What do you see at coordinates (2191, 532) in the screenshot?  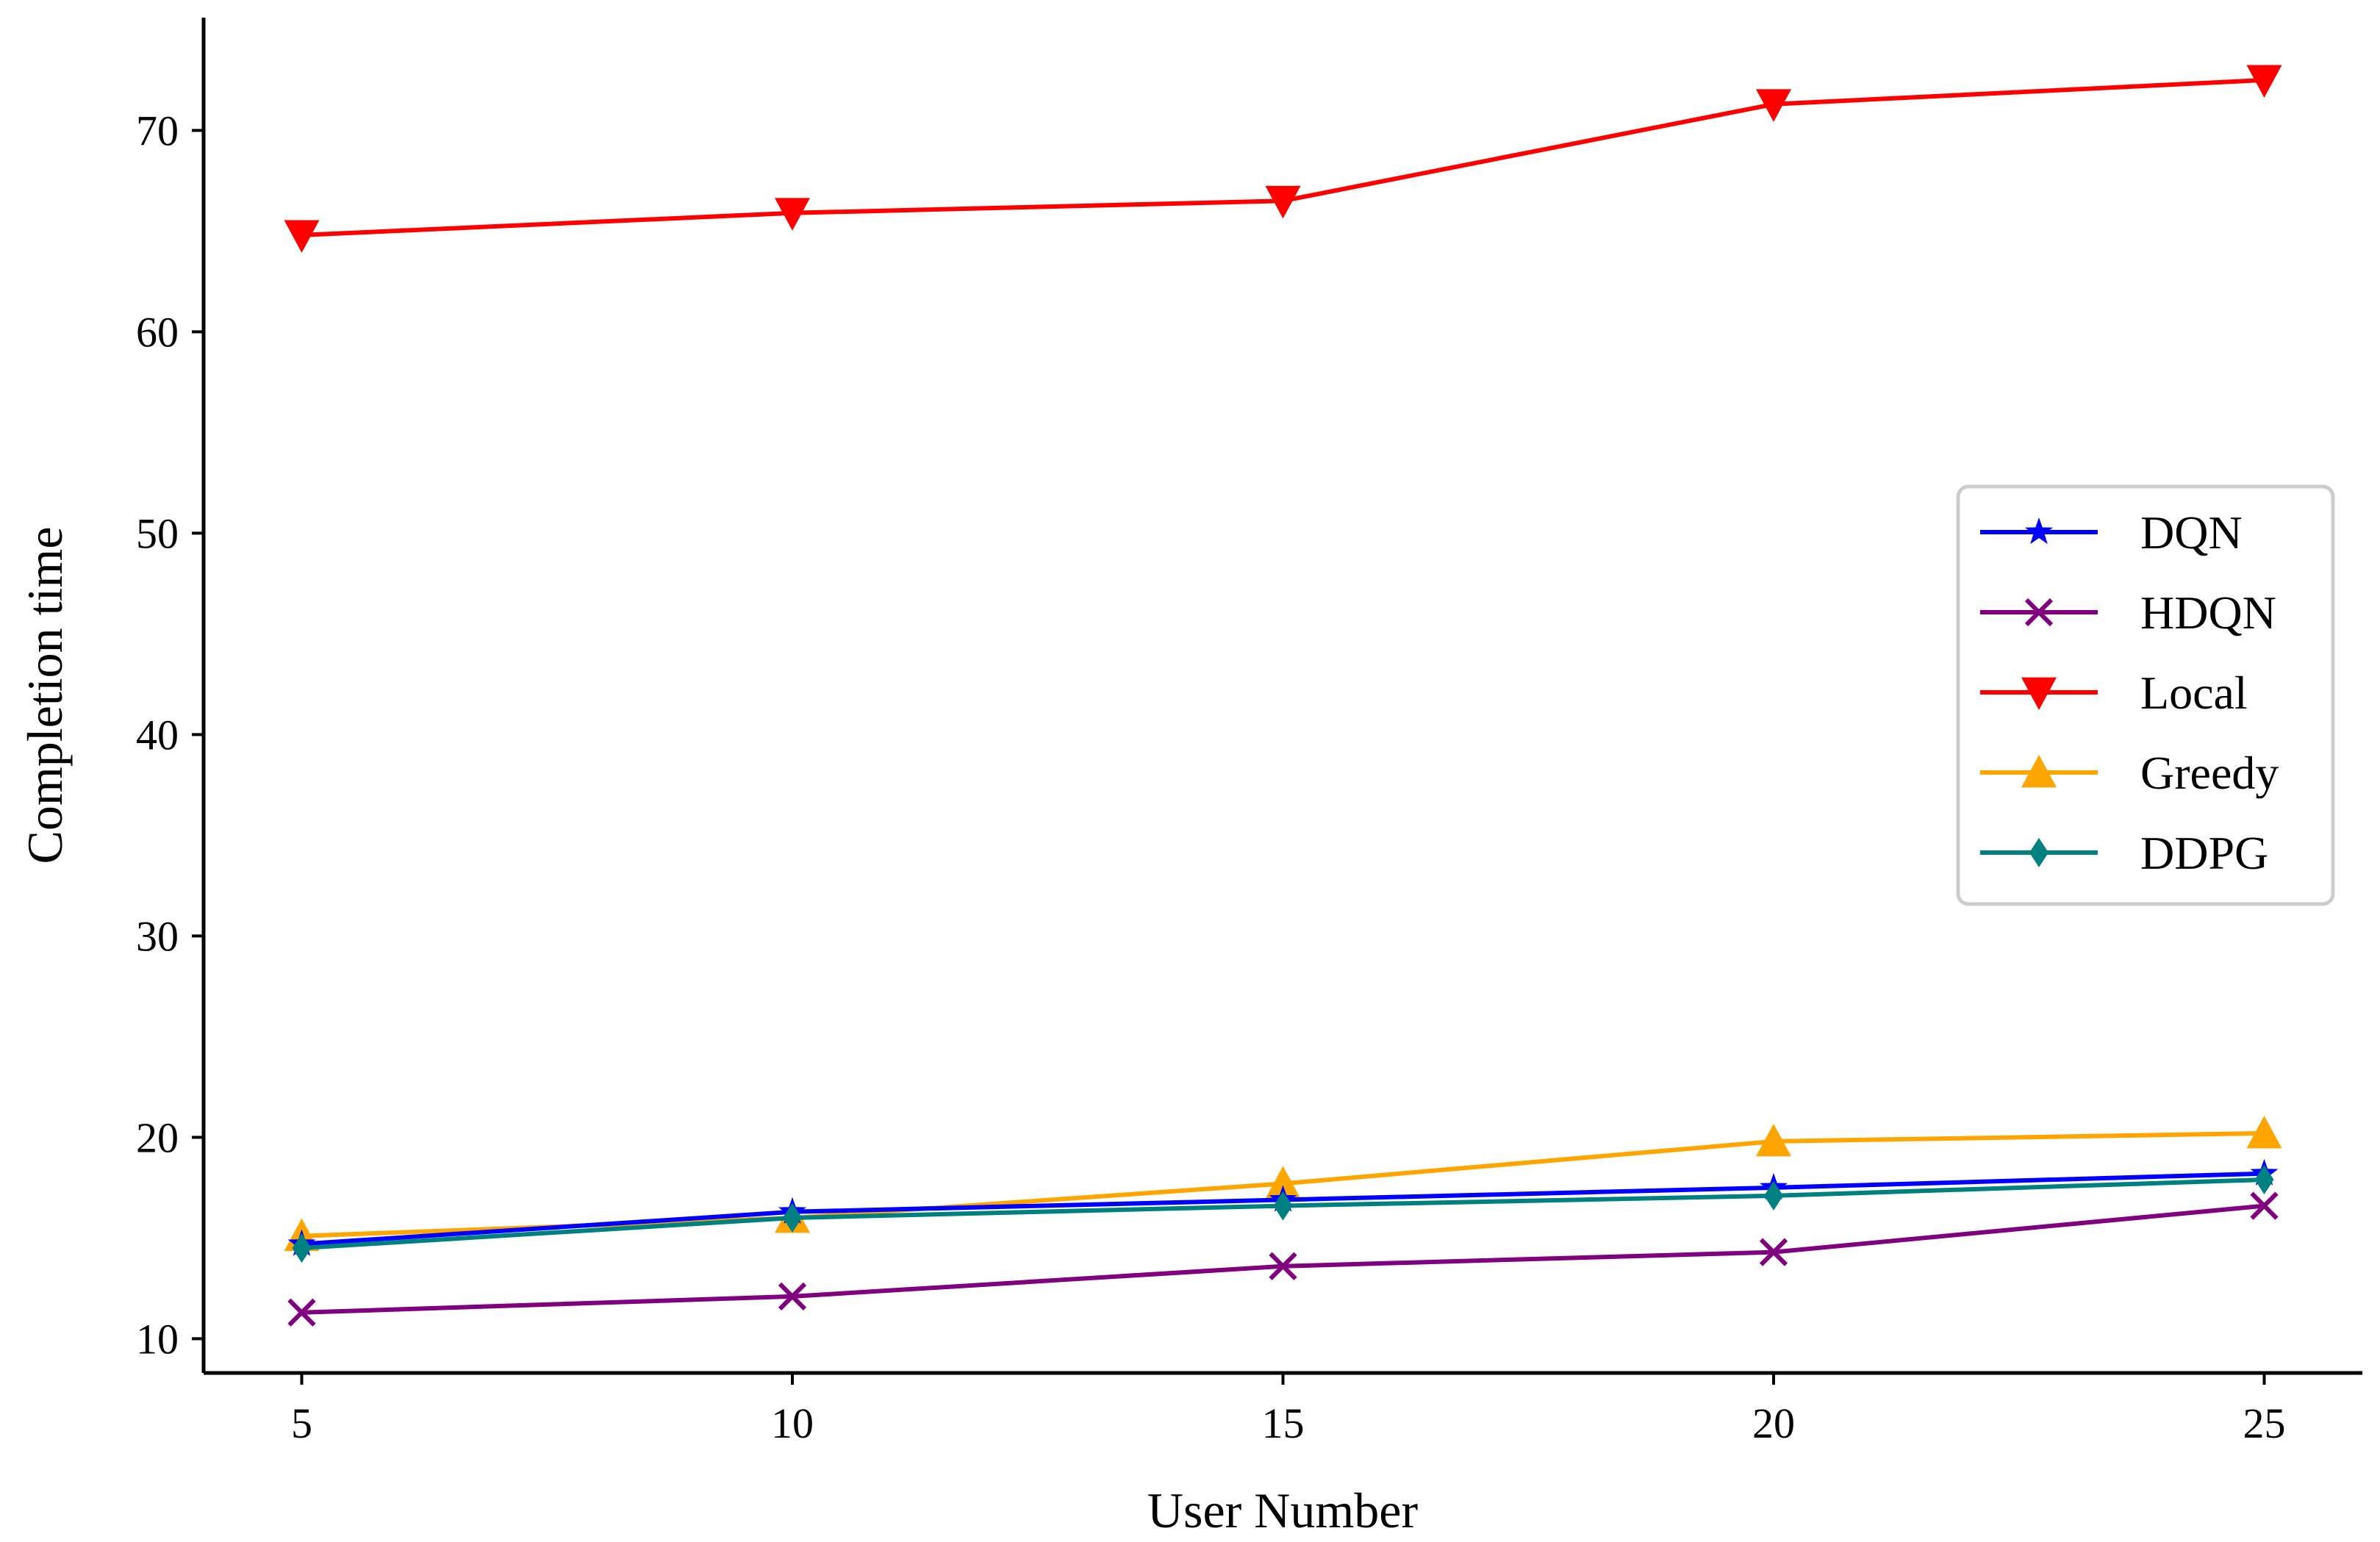 I see `legend-label-dqn: DQN` at bounding box center [2191, 532].